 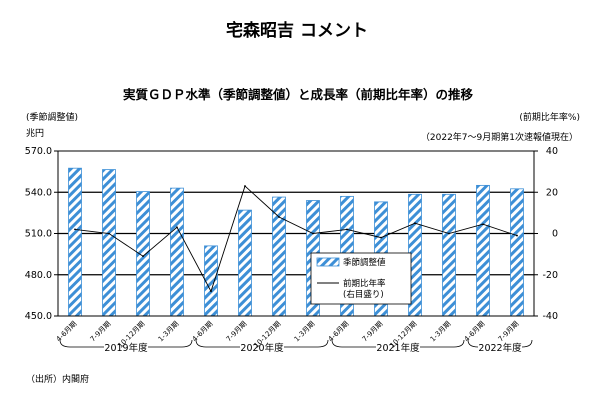 What do you see at coordinates (499, 137) in the screenshot?
I see `chart-note: （2022年7～9月期第1次速報値現在）` at bounding box center [499, 137].